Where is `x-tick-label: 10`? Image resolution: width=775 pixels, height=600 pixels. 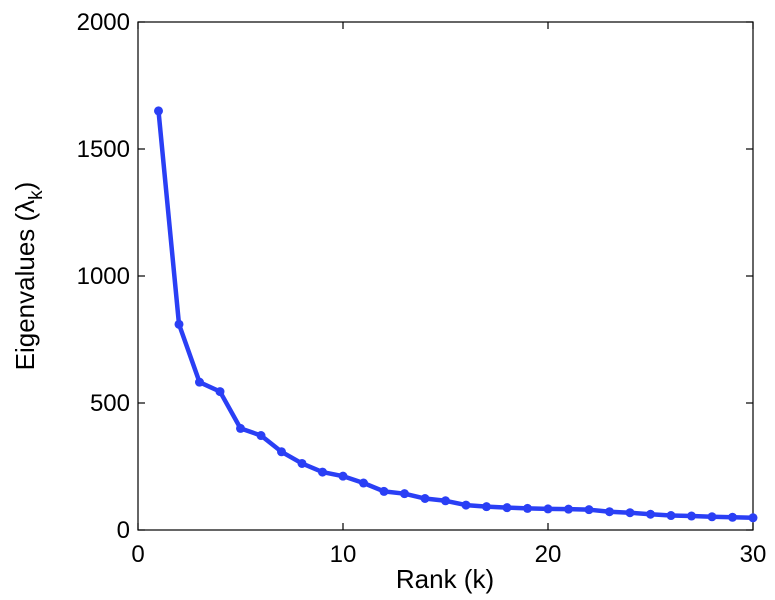 x-tick-label: 10 is located at coordinates (343, 554).